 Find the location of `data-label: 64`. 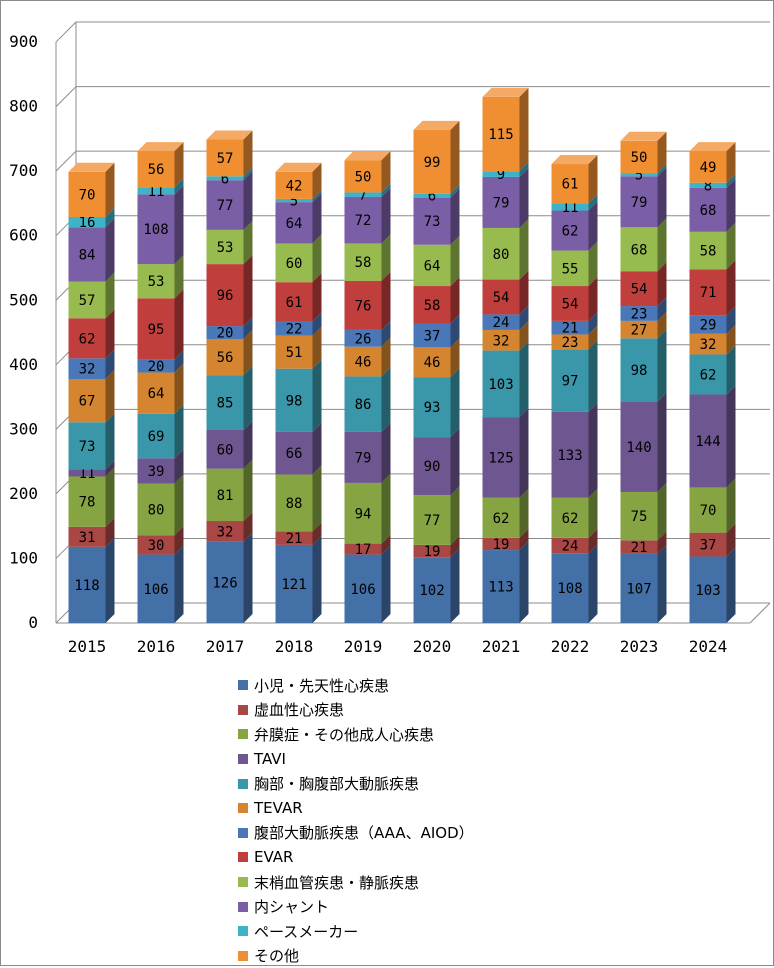

data-label: 64 is located at coordinates (294, 224).